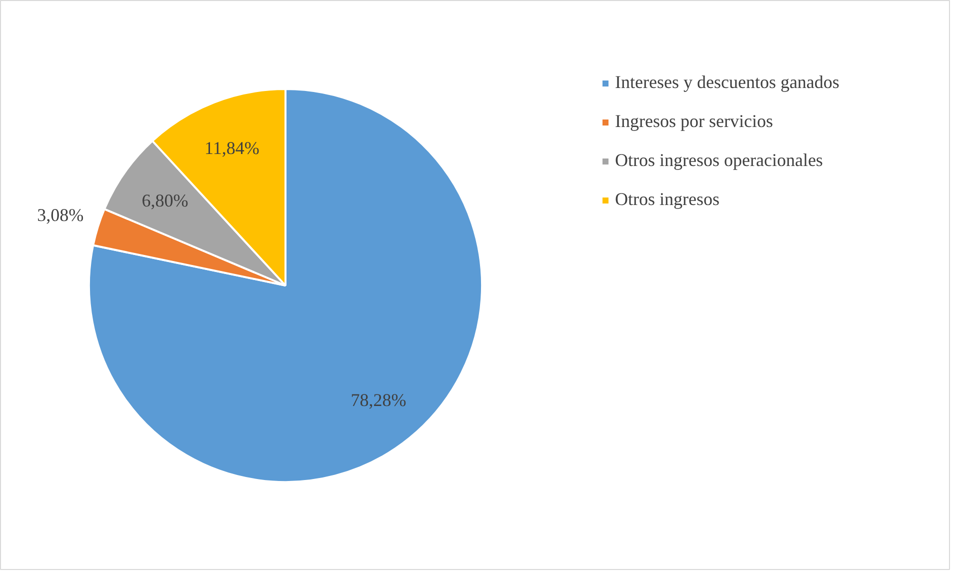 This screenshot has height=578, width=957. I want to click on legend-label: Intereses y descuentos ganados, so click(727, 82).